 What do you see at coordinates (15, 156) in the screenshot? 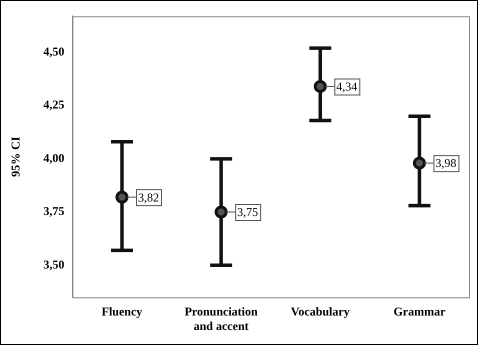
I see `y-axis-title: 95% CI` at bounding box center [15, 156].